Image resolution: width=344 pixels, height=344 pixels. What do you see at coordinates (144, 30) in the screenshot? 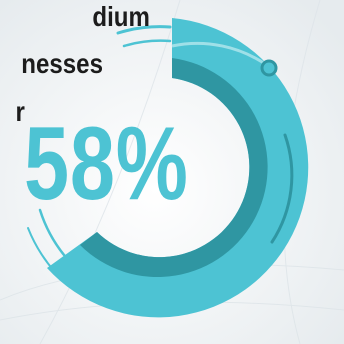
I see `outer-arc-top` at bounding box center [144, 30].